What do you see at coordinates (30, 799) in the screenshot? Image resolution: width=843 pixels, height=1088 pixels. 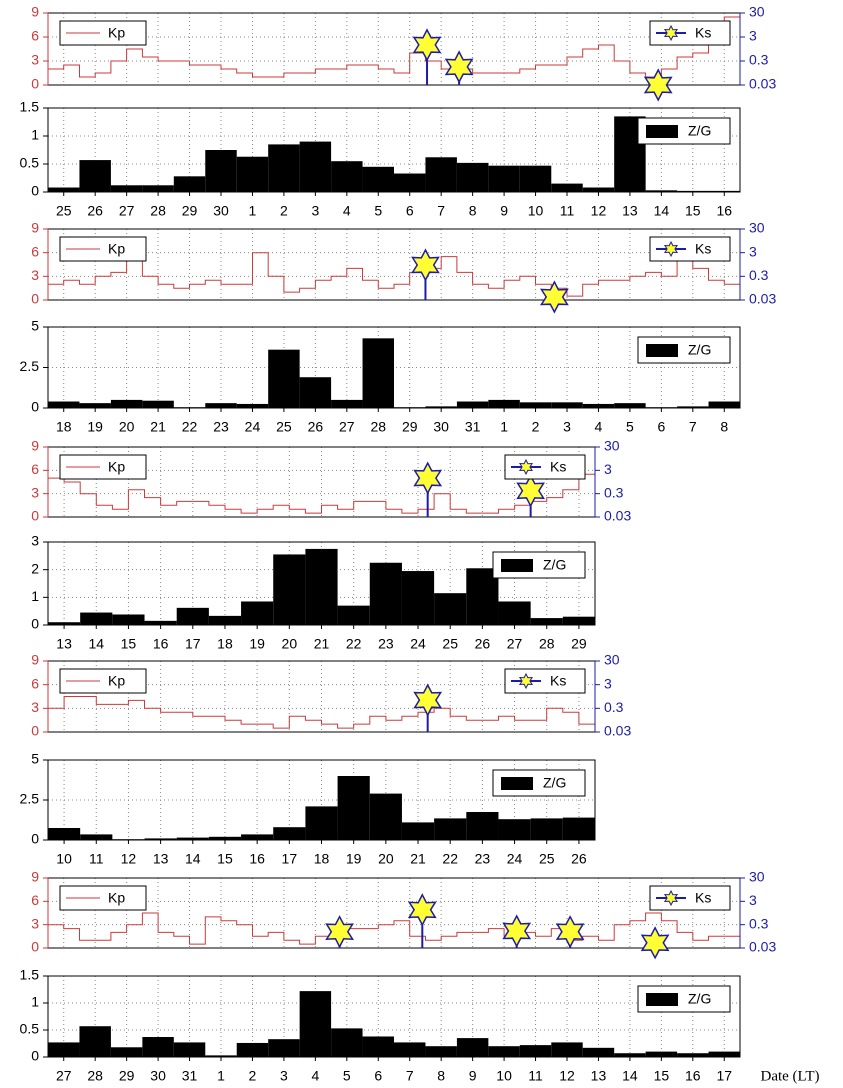 I see `y-tick-label: 2.5` at bounding box center [30, 799].